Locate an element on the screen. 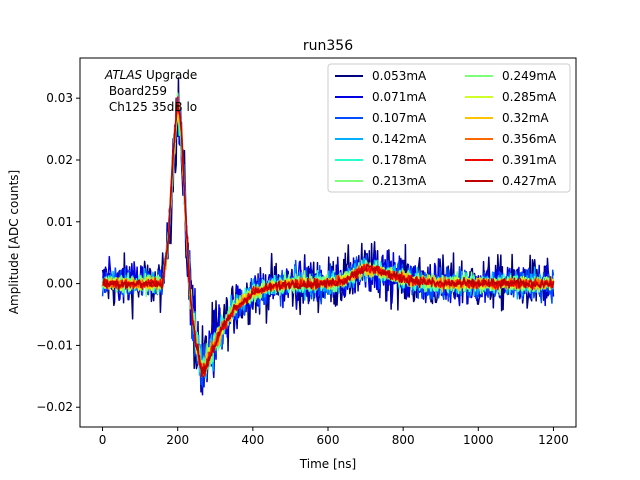 This screenshot has height=480, width=640. legend-entry-label: 0.249mA is located at coordinates (529, 76).